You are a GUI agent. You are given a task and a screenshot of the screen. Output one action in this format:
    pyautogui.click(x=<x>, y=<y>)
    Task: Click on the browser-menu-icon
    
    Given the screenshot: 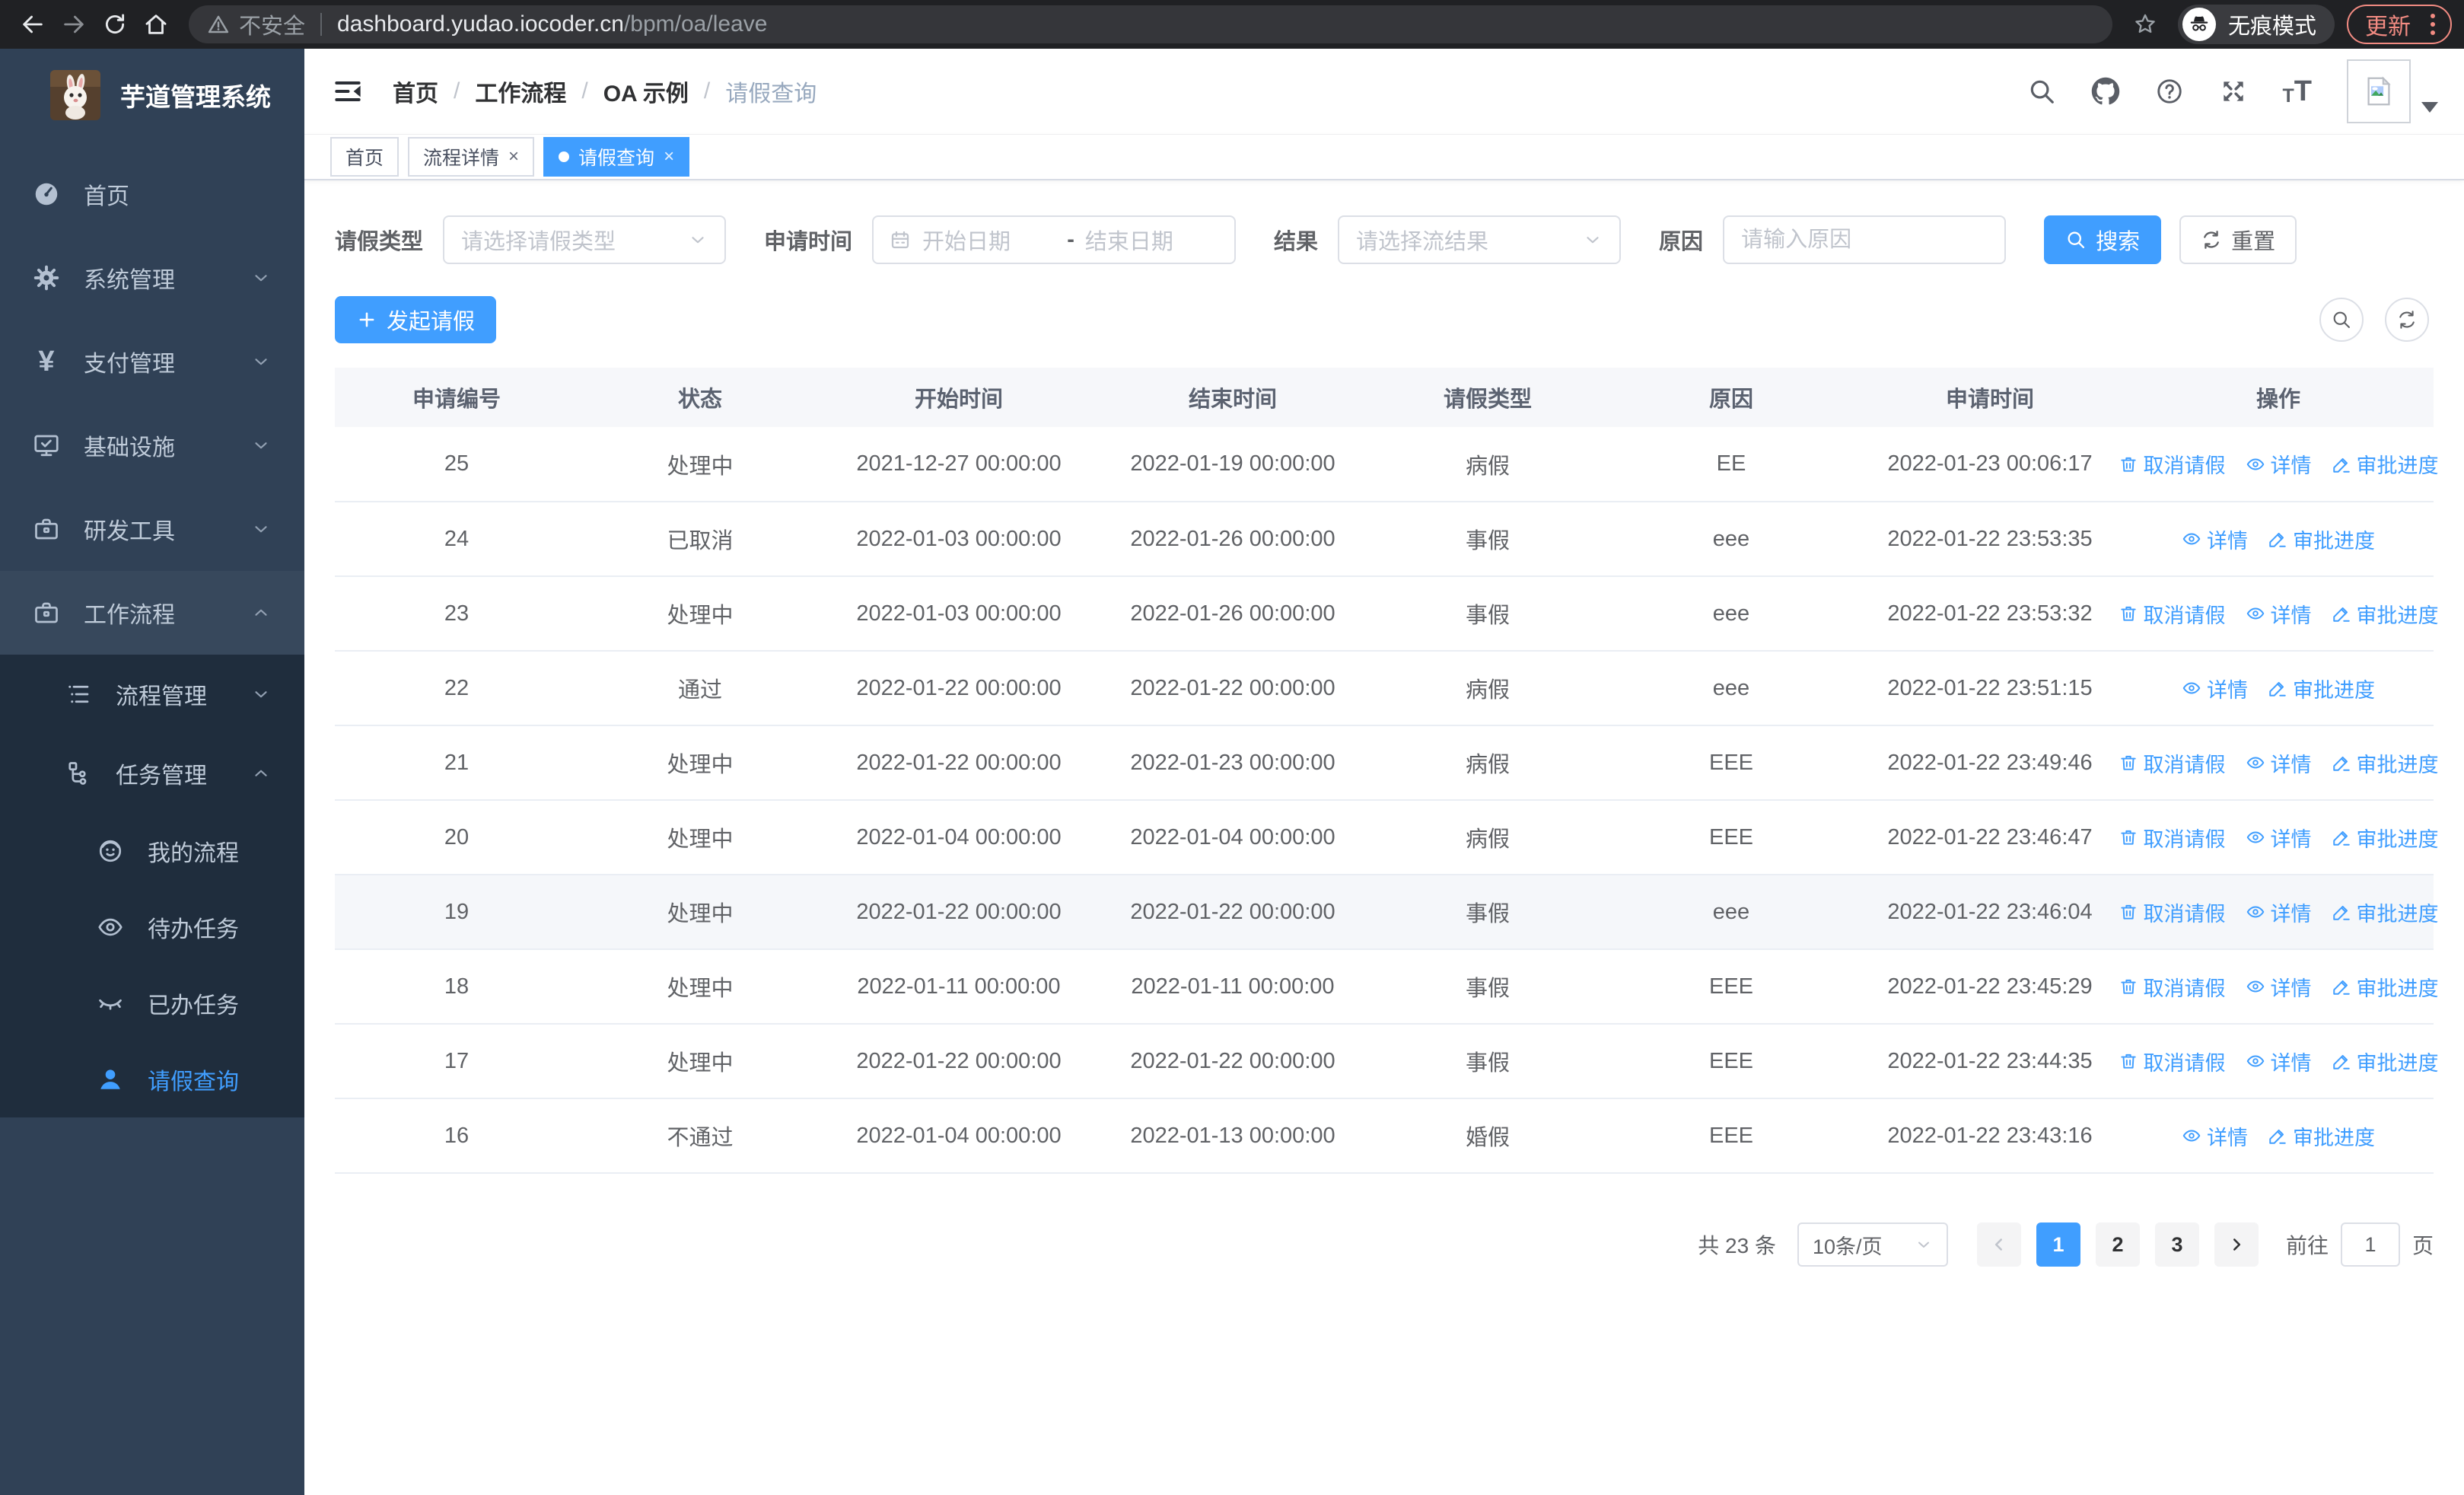 What is the action you would take?
    pyautogui.click(x=2433, y=25)
    